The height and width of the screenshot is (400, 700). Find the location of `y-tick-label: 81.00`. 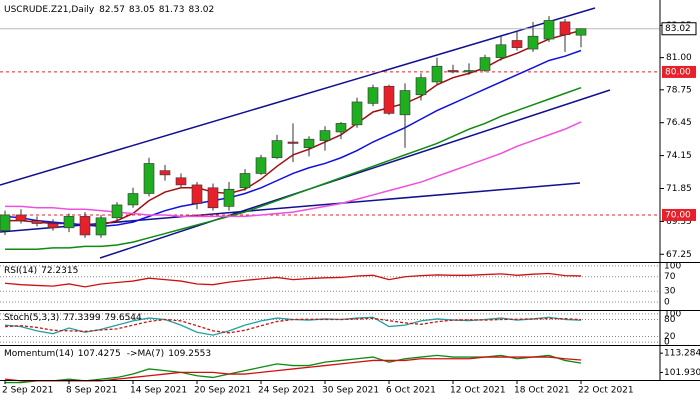

y-tick-label: 81.00 is located at coordinates (679, 58).